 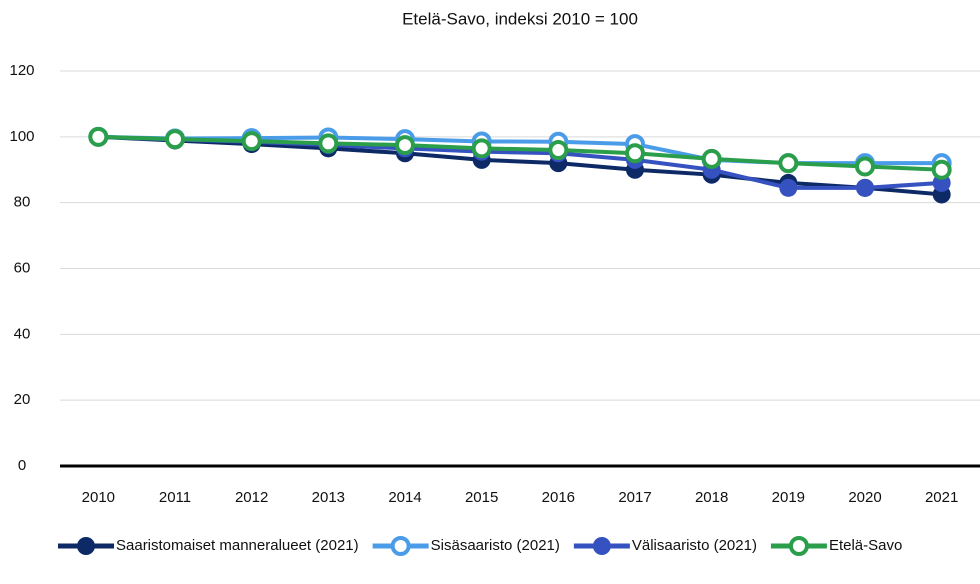 I want to click on legend-item: Välisaaristo (2021), so click(x=665, y=546).